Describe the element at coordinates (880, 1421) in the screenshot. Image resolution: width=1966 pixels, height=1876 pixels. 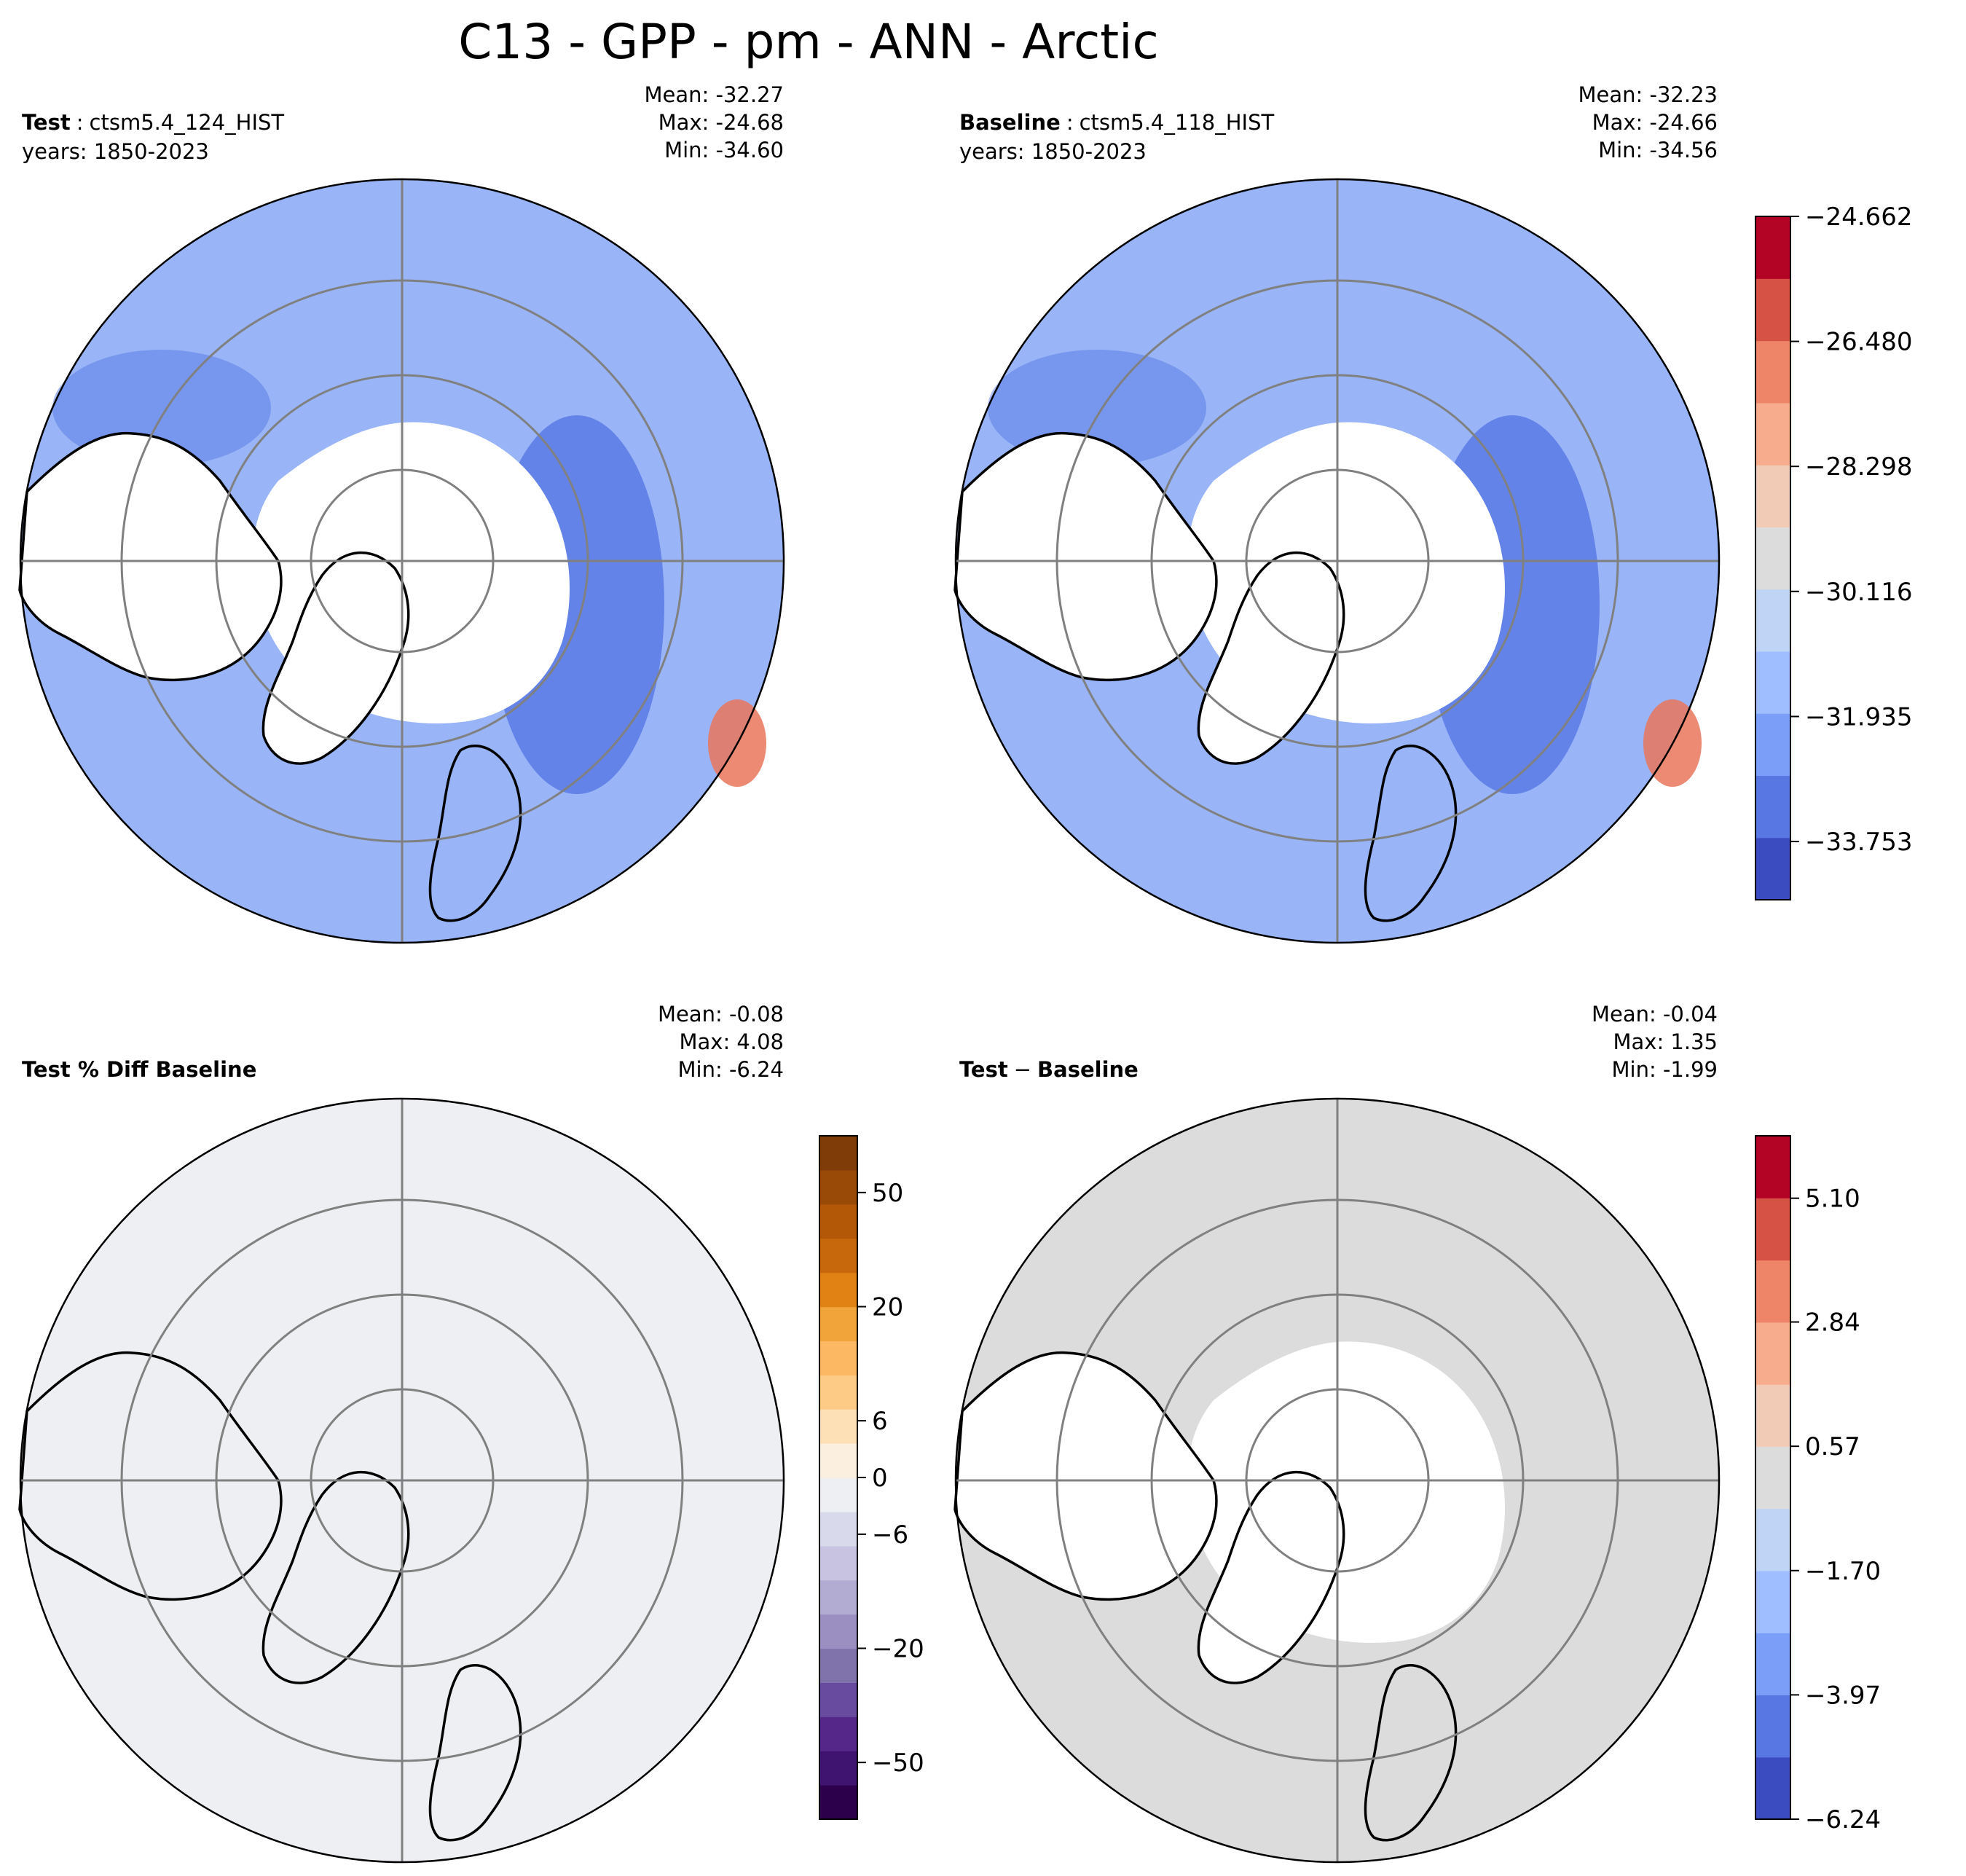
I see `colorbar-pctdiff-tick-label-4: 6` at that location.